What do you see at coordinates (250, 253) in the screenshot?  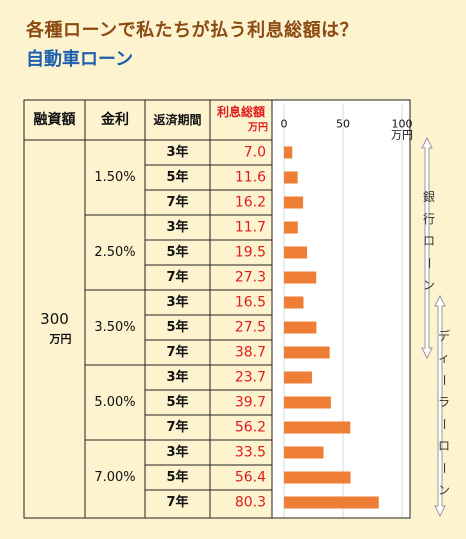 I see `interest-value: 19.5` at bounding box center [250, 253].